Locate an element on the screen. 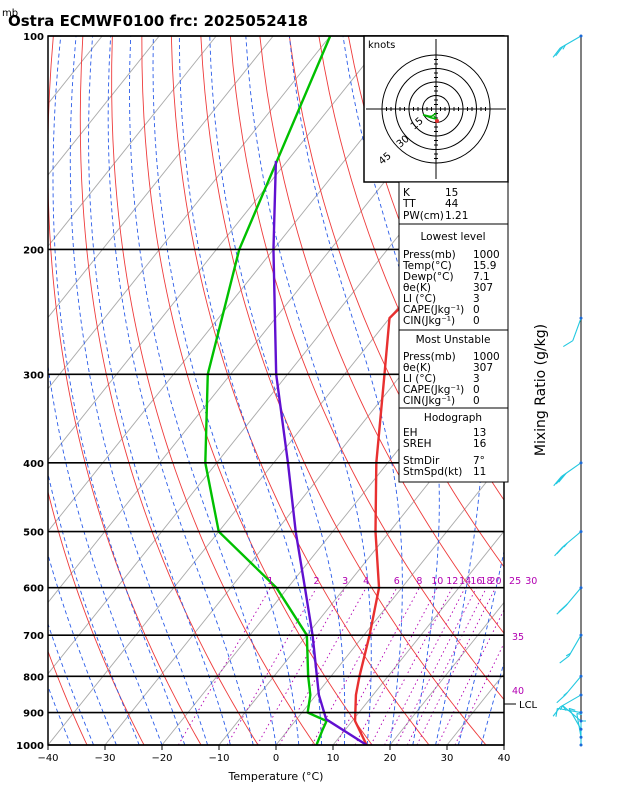  series-parcel is located at coordinates (320, 452).